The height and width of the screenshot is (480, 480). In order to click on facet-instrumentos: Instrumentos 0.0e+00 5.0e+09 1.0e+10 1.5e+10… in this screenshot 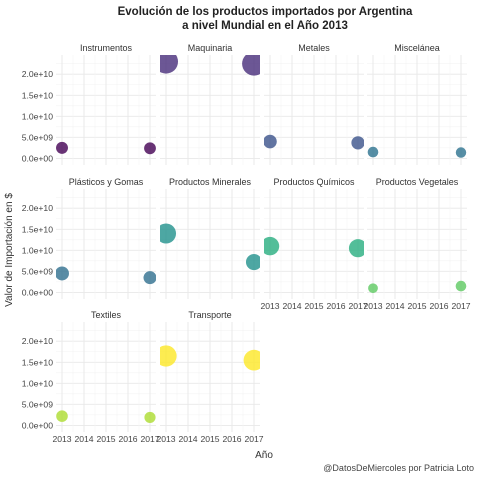, I will do `click(89, 104)`.